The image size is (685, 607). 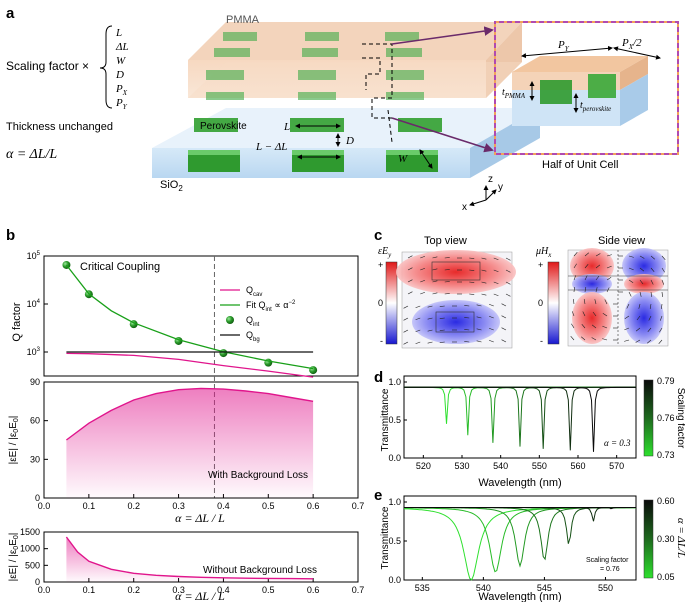 I want to click on d-spectrum, so click(x=520, y=405).